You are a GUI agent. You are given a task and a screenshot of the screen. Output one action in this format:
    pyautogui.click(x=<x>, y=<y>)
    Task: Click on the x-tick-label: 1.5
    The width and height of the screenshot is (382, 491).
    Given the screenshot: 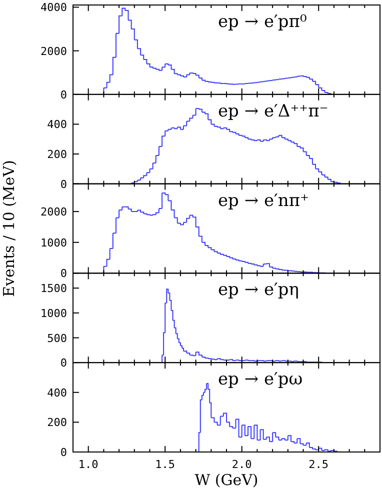 What is the action you would take?
    pyautogui.click(x=165, y=464)
    